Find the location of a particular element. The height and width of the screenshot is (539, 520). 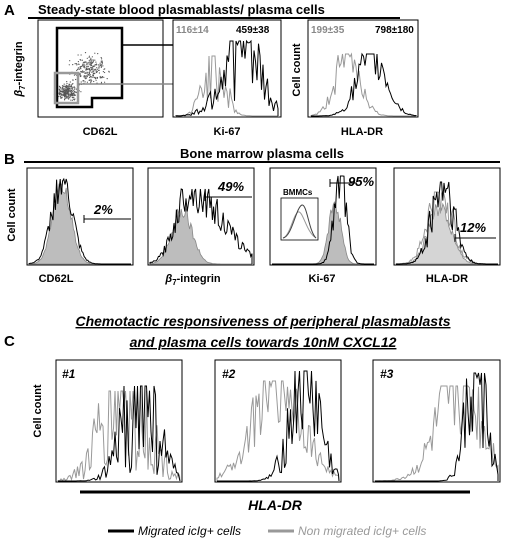

panel-b-letter: B is located at coordinates (9, 159).